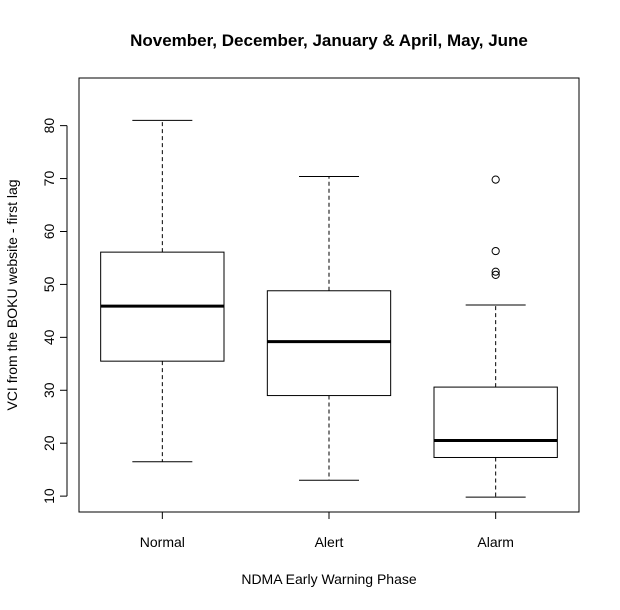  What do you see at coordinates (49, 337) in the screenshot?
I see `y-tick-label: 40` at bounding box center [49, 337].